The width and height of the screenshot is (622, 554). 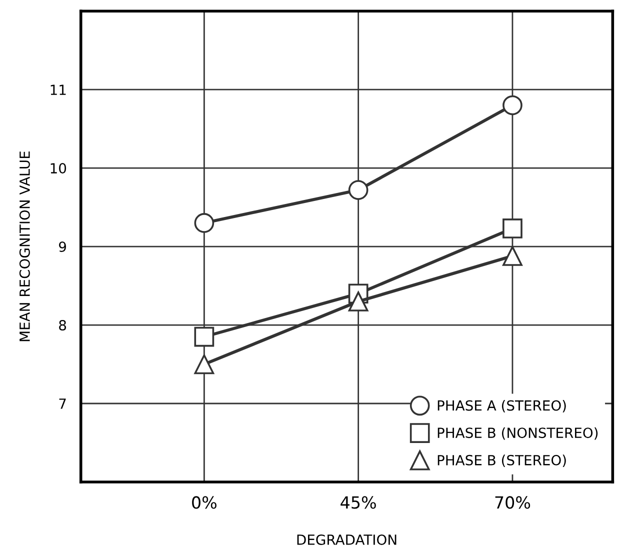 I want to click on x-axis-title: DEGRADATION, so click(x=346, y=539).